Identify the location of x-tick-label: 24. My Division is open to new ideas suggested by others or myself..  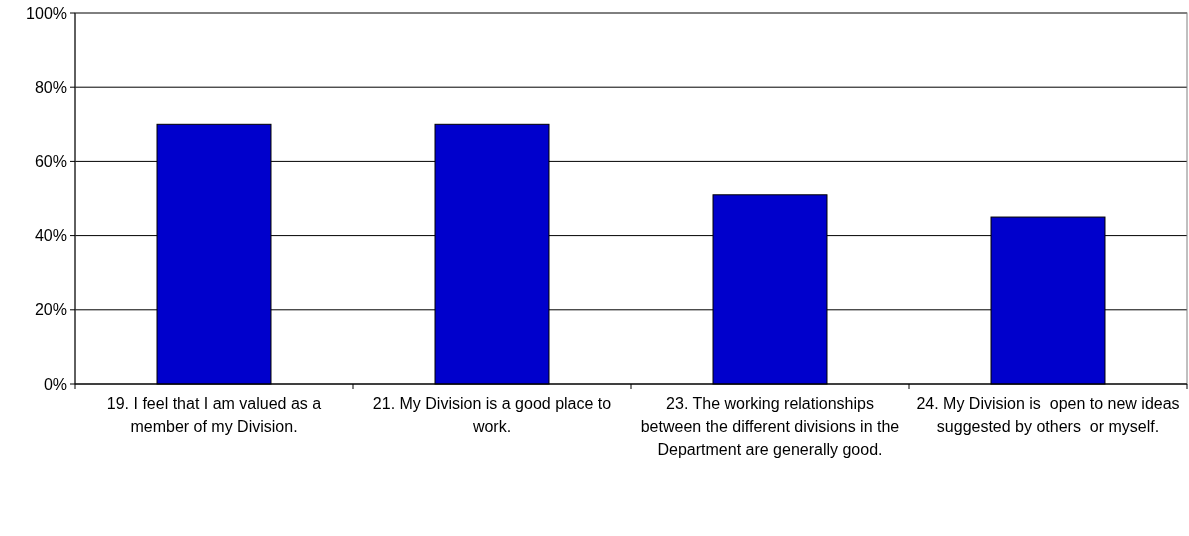
(1048, 415).